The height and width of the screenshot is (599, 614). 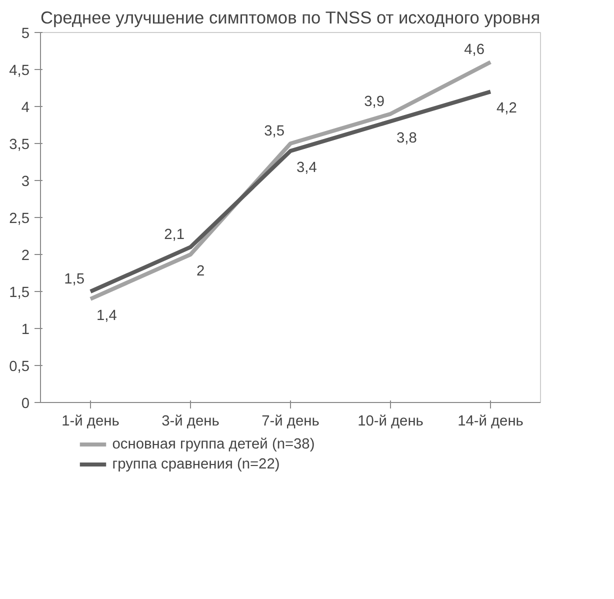 I want to click on x-tick-label: 7-й день, so click(x=291, y=422).